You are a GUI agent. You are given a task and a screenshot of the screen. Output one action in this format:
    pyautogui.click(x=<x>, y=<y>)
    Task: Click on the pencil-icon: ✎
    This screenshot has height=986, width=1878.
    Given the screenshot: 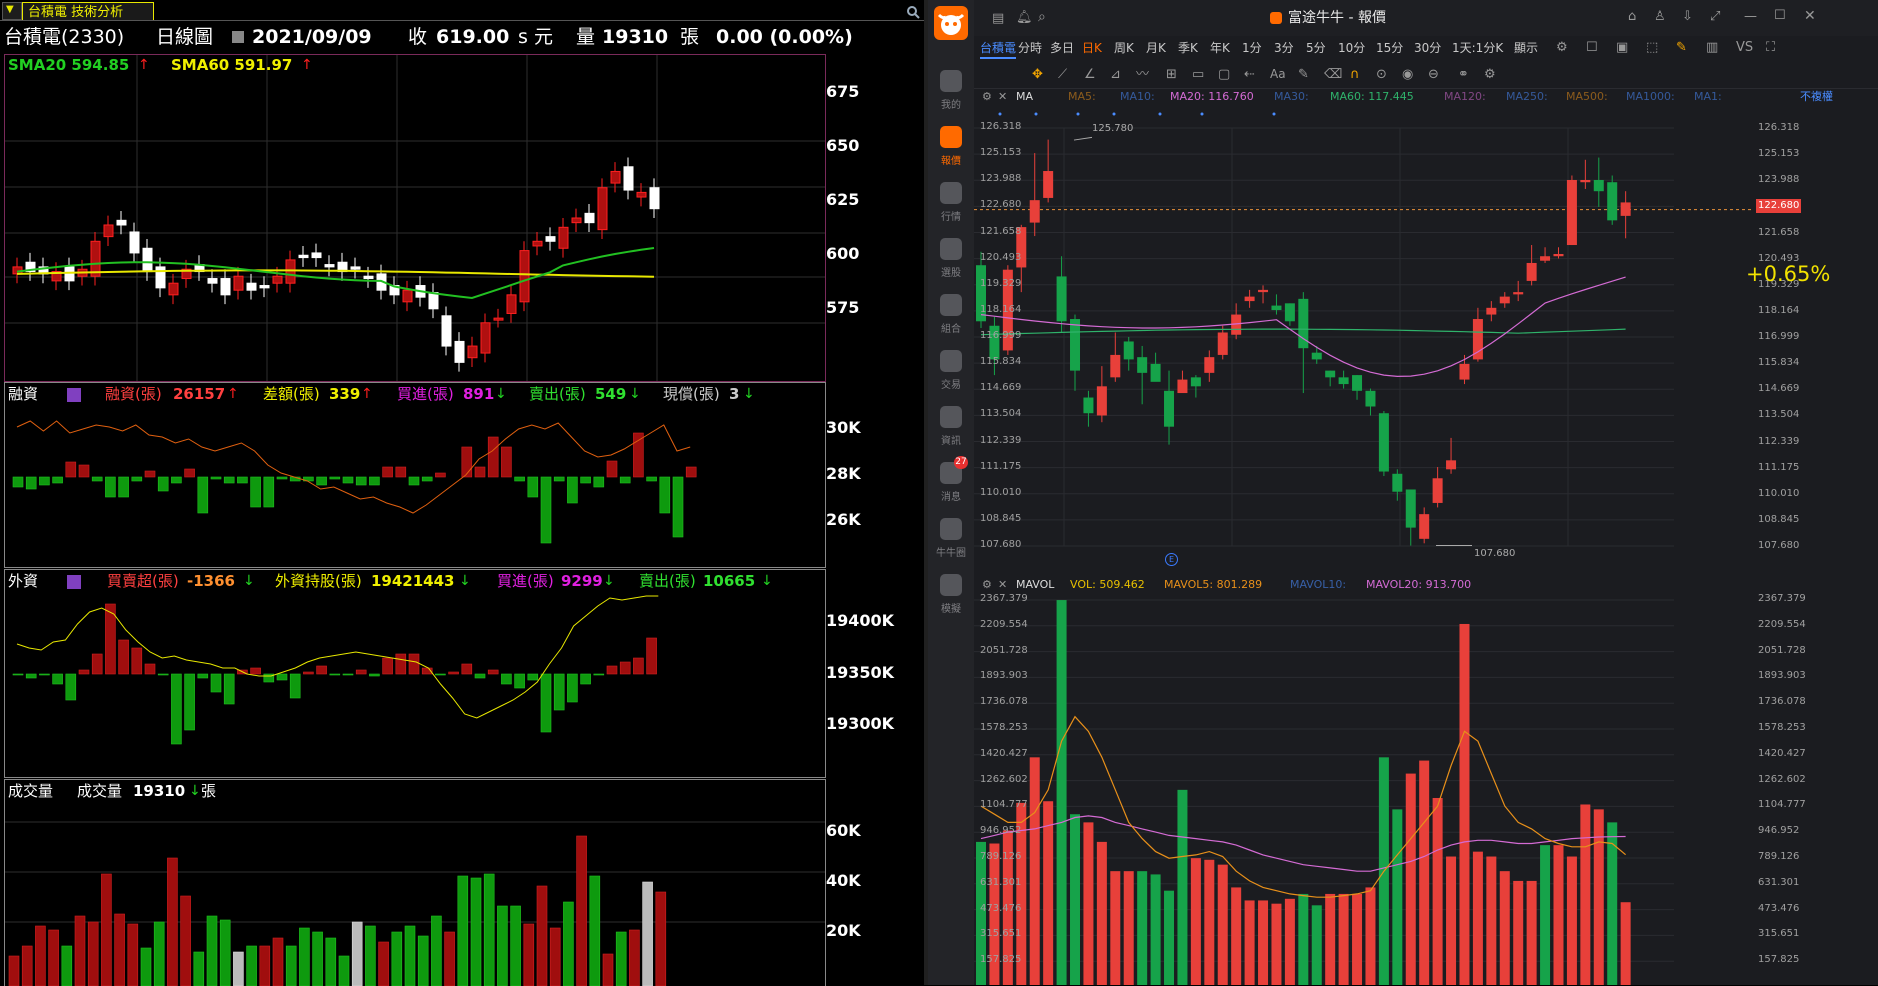 What is the action you would take?
    pyautogui.click(x=1681, y=47)
    